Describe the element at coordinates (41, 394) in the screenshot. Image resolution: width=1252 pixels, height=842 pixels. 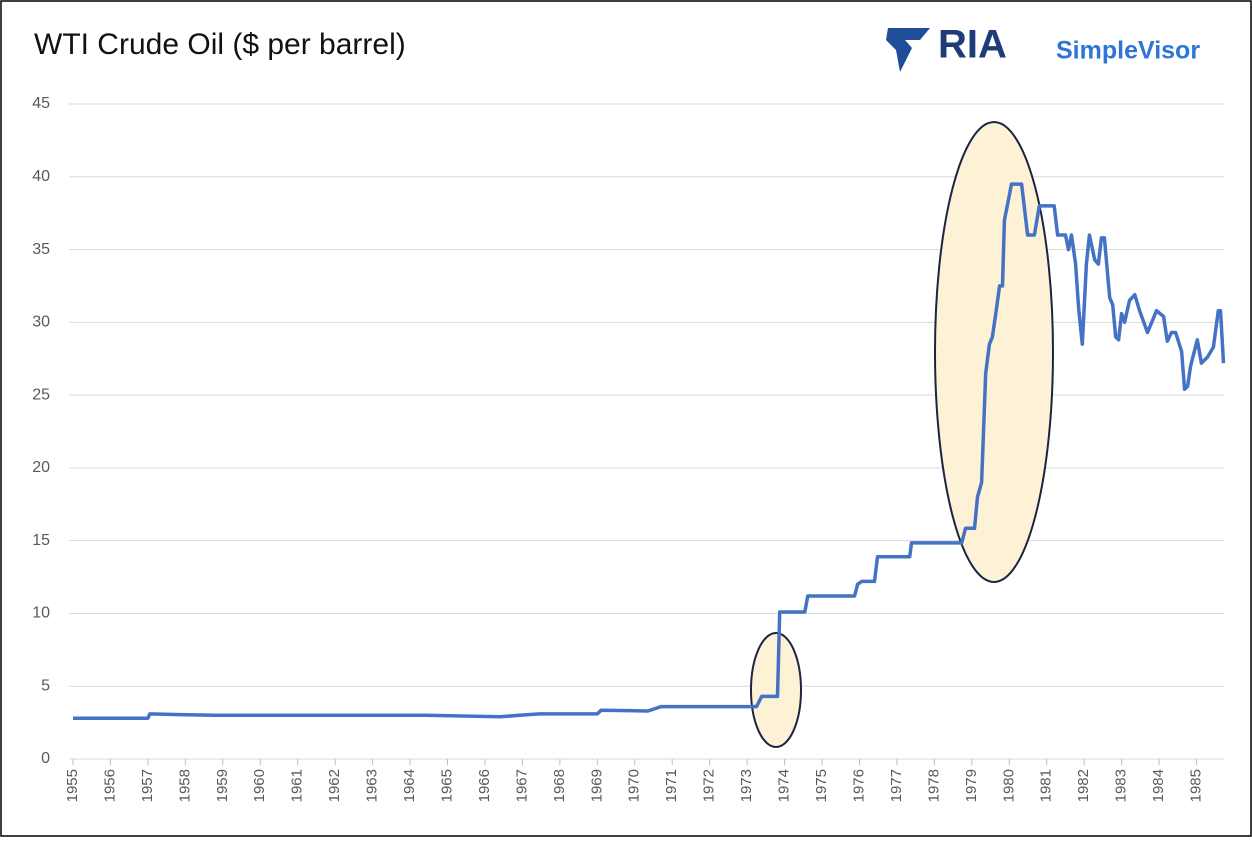
I see `y-tick-label: 25` at that location.